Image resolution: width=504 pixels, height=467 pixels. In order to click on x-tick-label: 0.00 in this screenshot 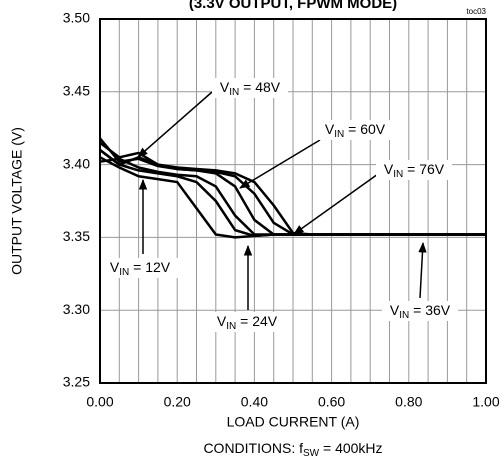, I will do `click(99, 402)`.